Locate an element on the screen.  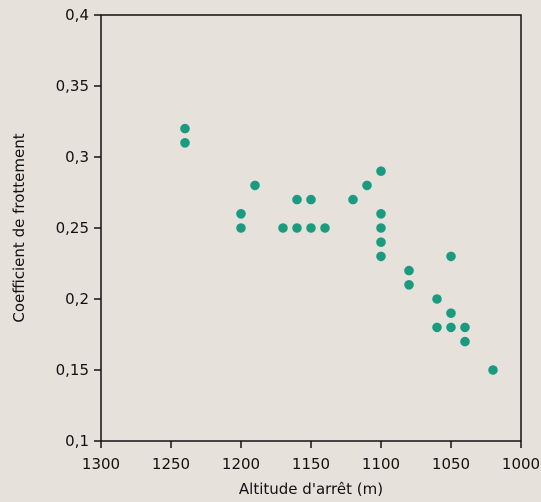
y-tick-label: 0,2 is located at coordinates (77, 299).